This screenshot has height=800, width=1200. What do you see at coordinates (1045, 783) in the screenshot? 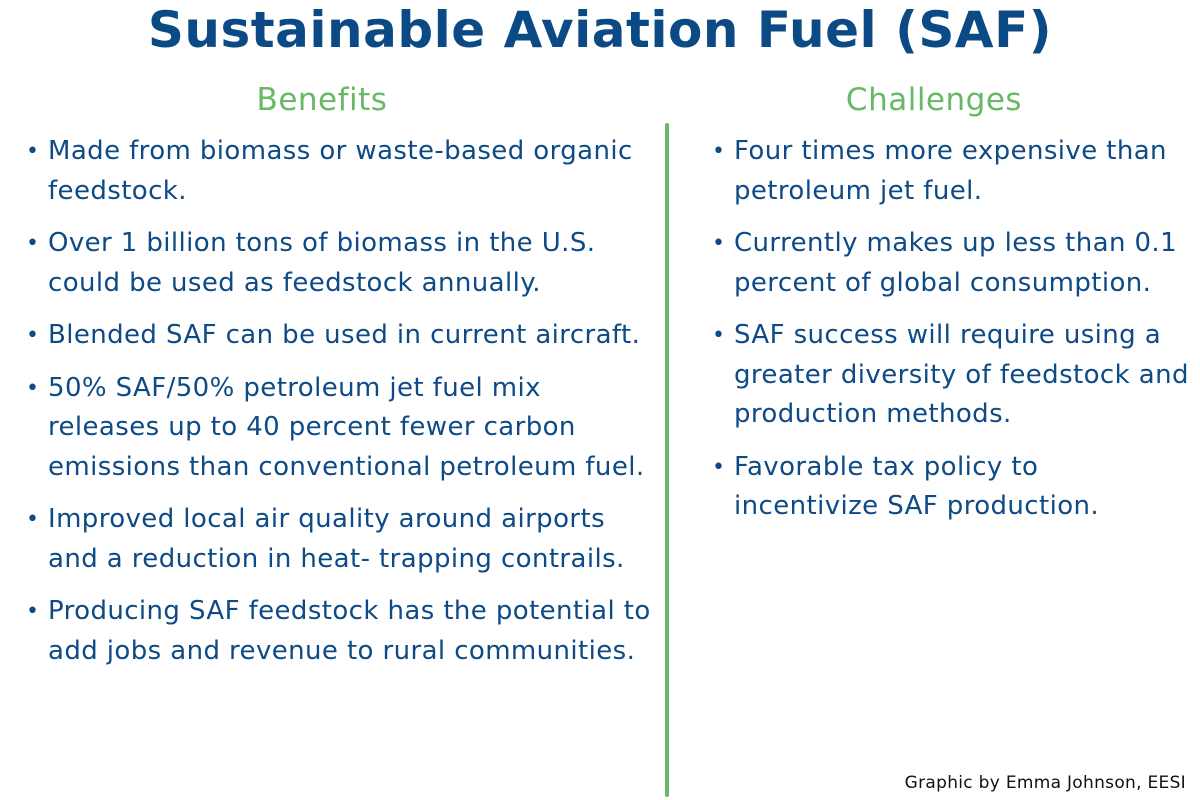
I see `credit-text: Graphic by Emma Johnson, EESI` at bounding box center [1045, 783].